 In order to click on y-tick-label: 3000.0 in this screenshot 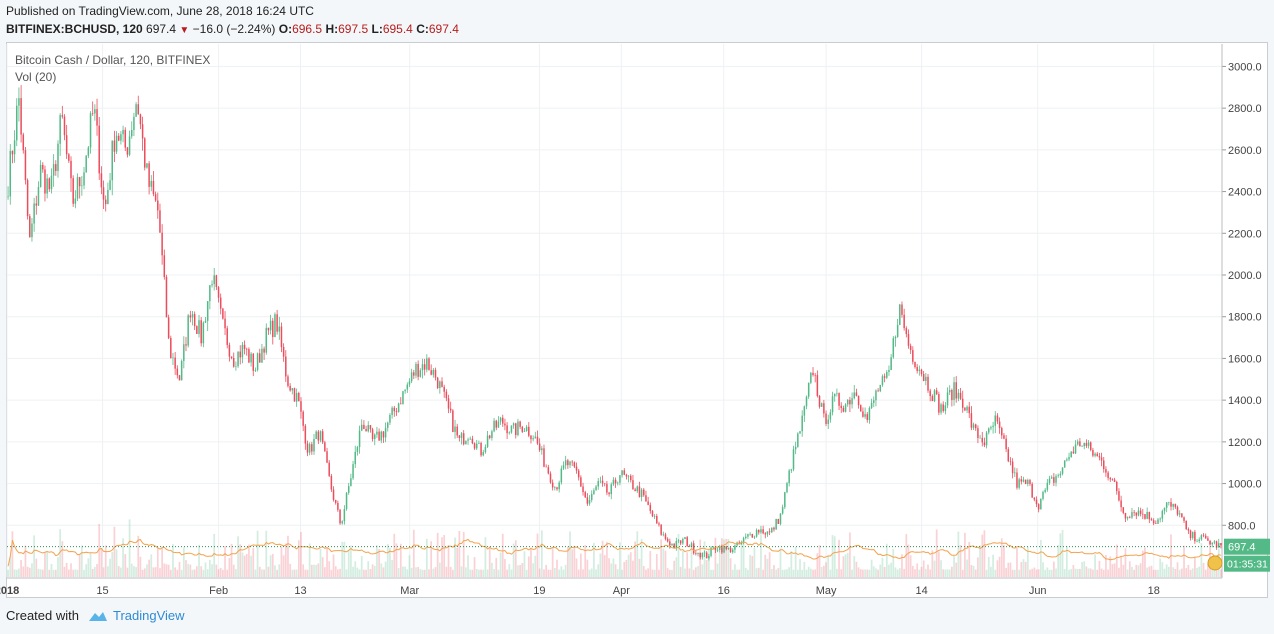, I will do `click(1245, 67)`.